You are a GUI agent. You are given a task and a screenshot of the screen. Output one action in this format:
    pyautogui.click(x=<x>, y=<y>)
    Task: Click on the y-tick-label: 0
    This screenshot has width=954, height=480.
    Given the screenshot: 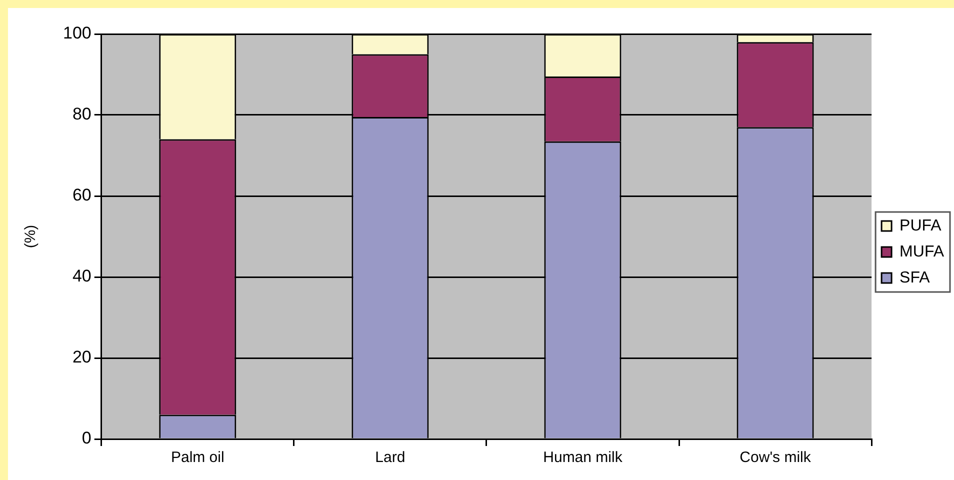 What is the action you would take?
    pyautogui.click(x=87, y=438)
    